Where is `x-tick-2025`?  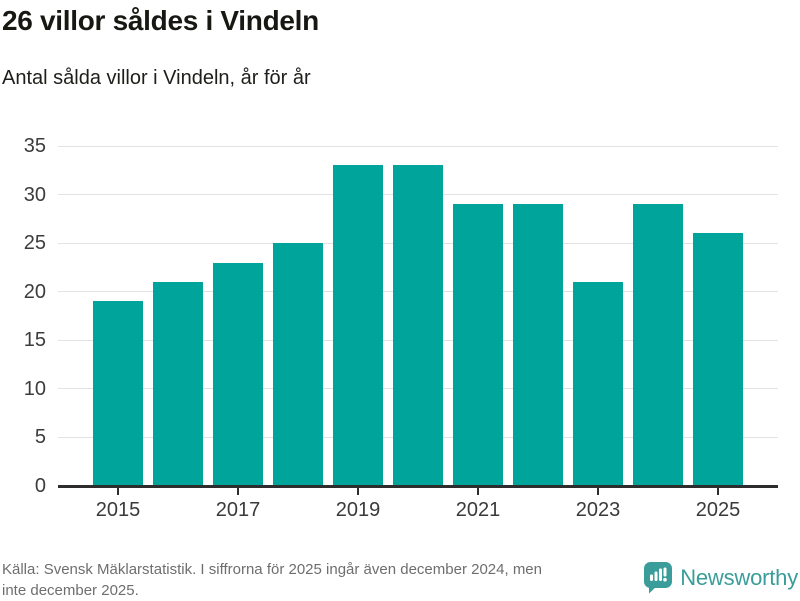 x-tick-2025 is located at coordinates (718, 491).